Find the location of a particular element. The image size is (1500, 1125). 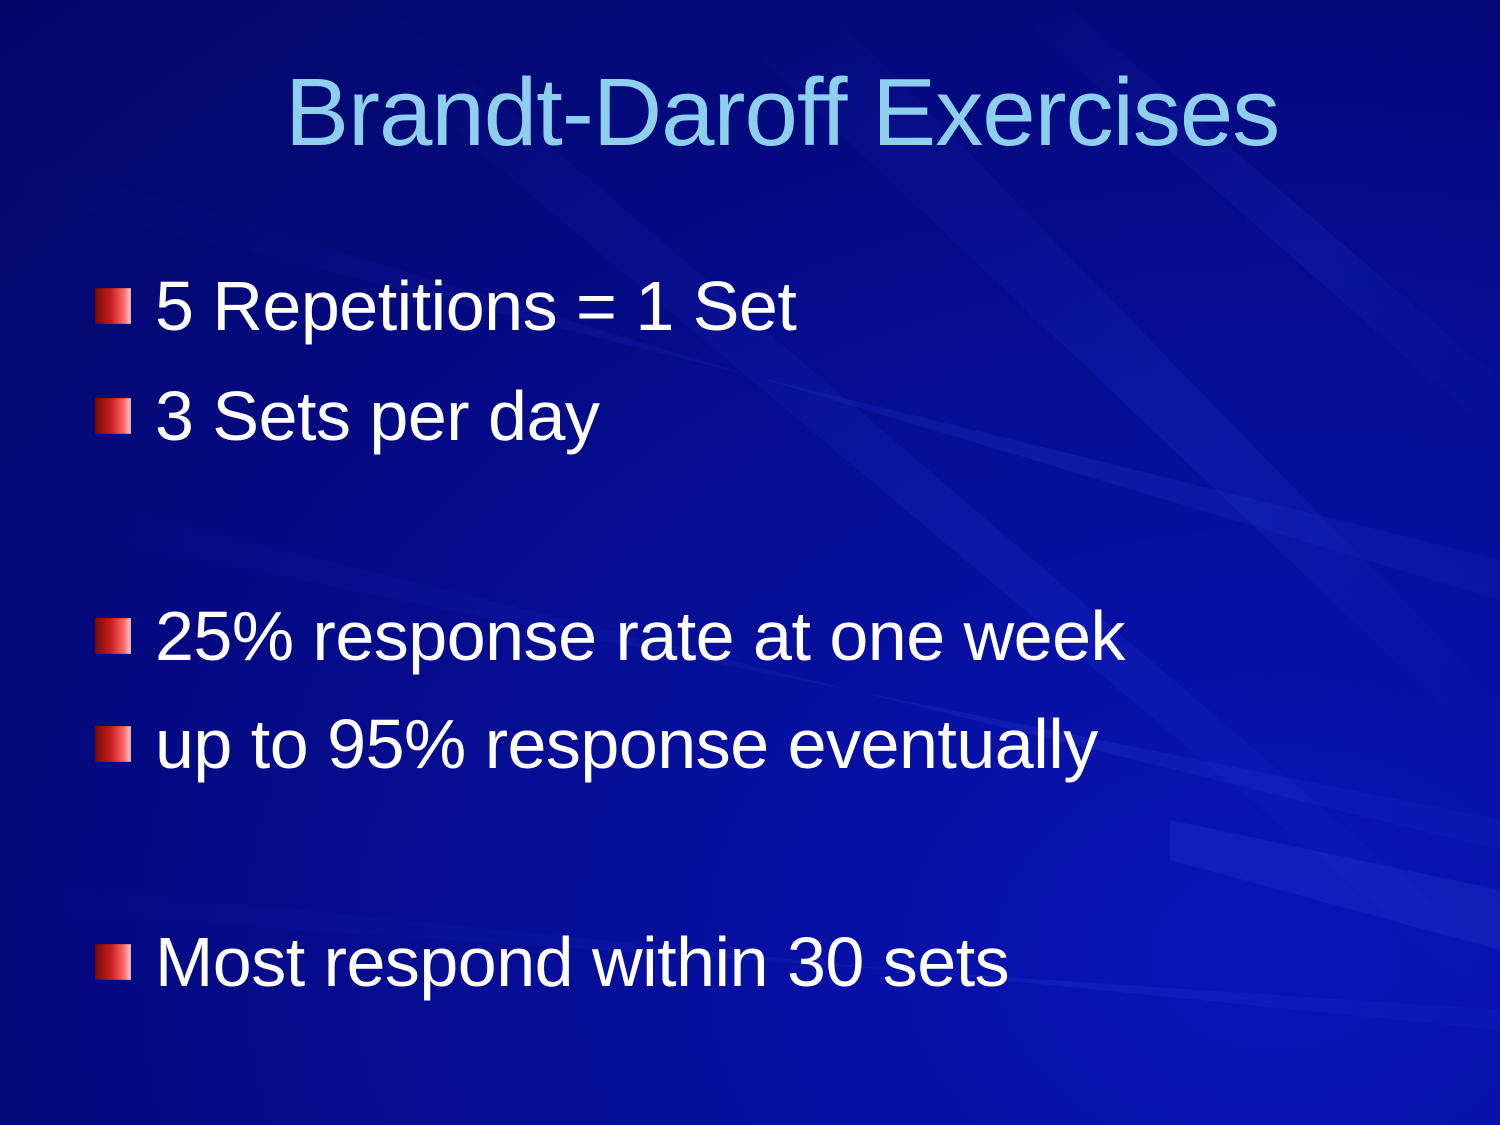

bullet-item: Most respond within 30 sets is located at coordinates (552, 962).